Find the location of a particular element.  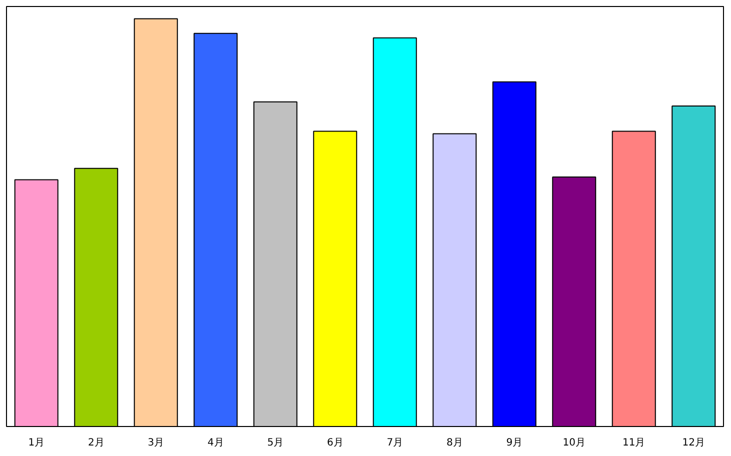

x-tick-label: 6月 is located at coordinates (335, 443).